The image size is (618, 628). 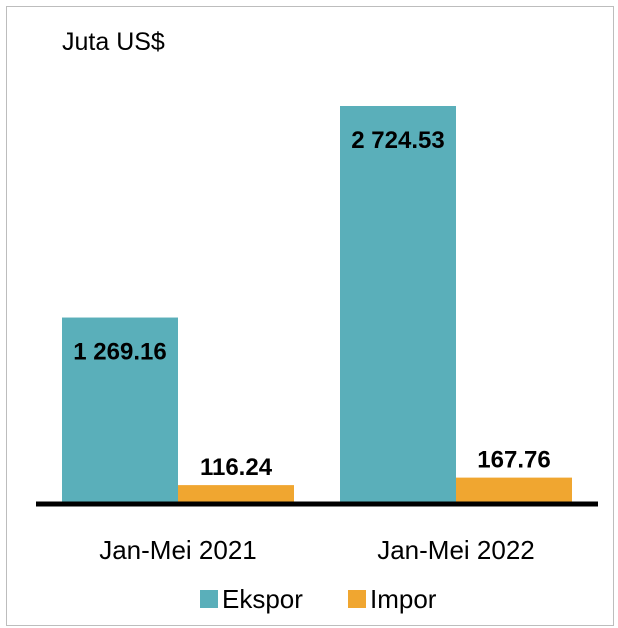 What do you see at coordinates (262, 599) in the screenshot?
I see `legend-label-ekspor: Ekspor` at bounding box center [262, 599].